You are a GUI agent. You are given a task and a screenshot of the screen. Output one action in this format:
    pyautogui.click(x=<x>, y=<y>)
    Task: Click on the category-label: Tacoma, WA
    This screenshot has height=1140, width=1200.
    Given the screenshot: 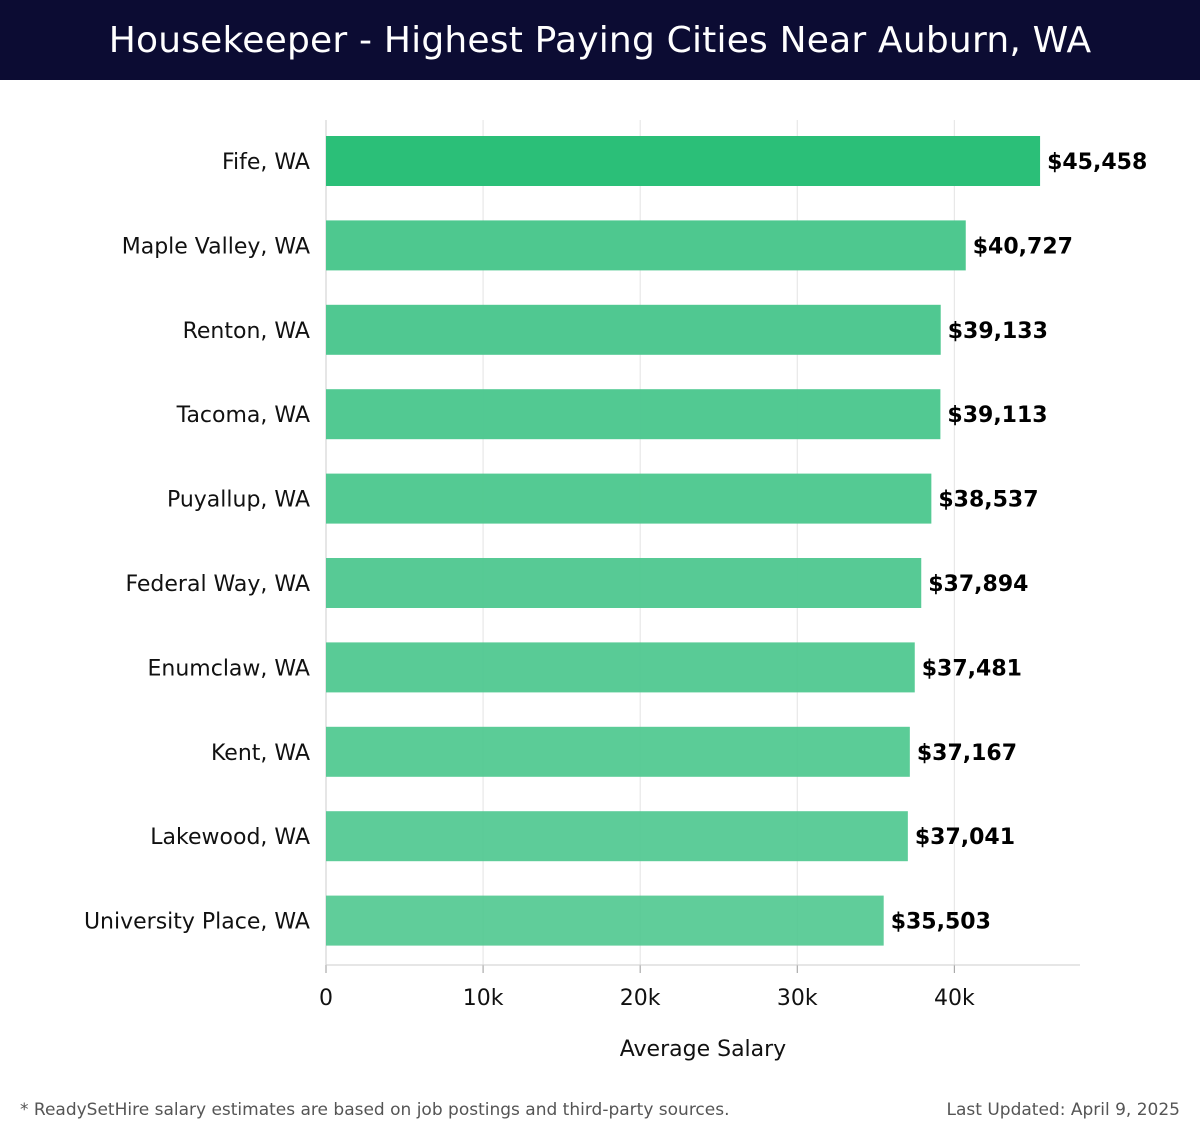 What is the action you would take?
    pyautogui.click(x=243, y=415)
    